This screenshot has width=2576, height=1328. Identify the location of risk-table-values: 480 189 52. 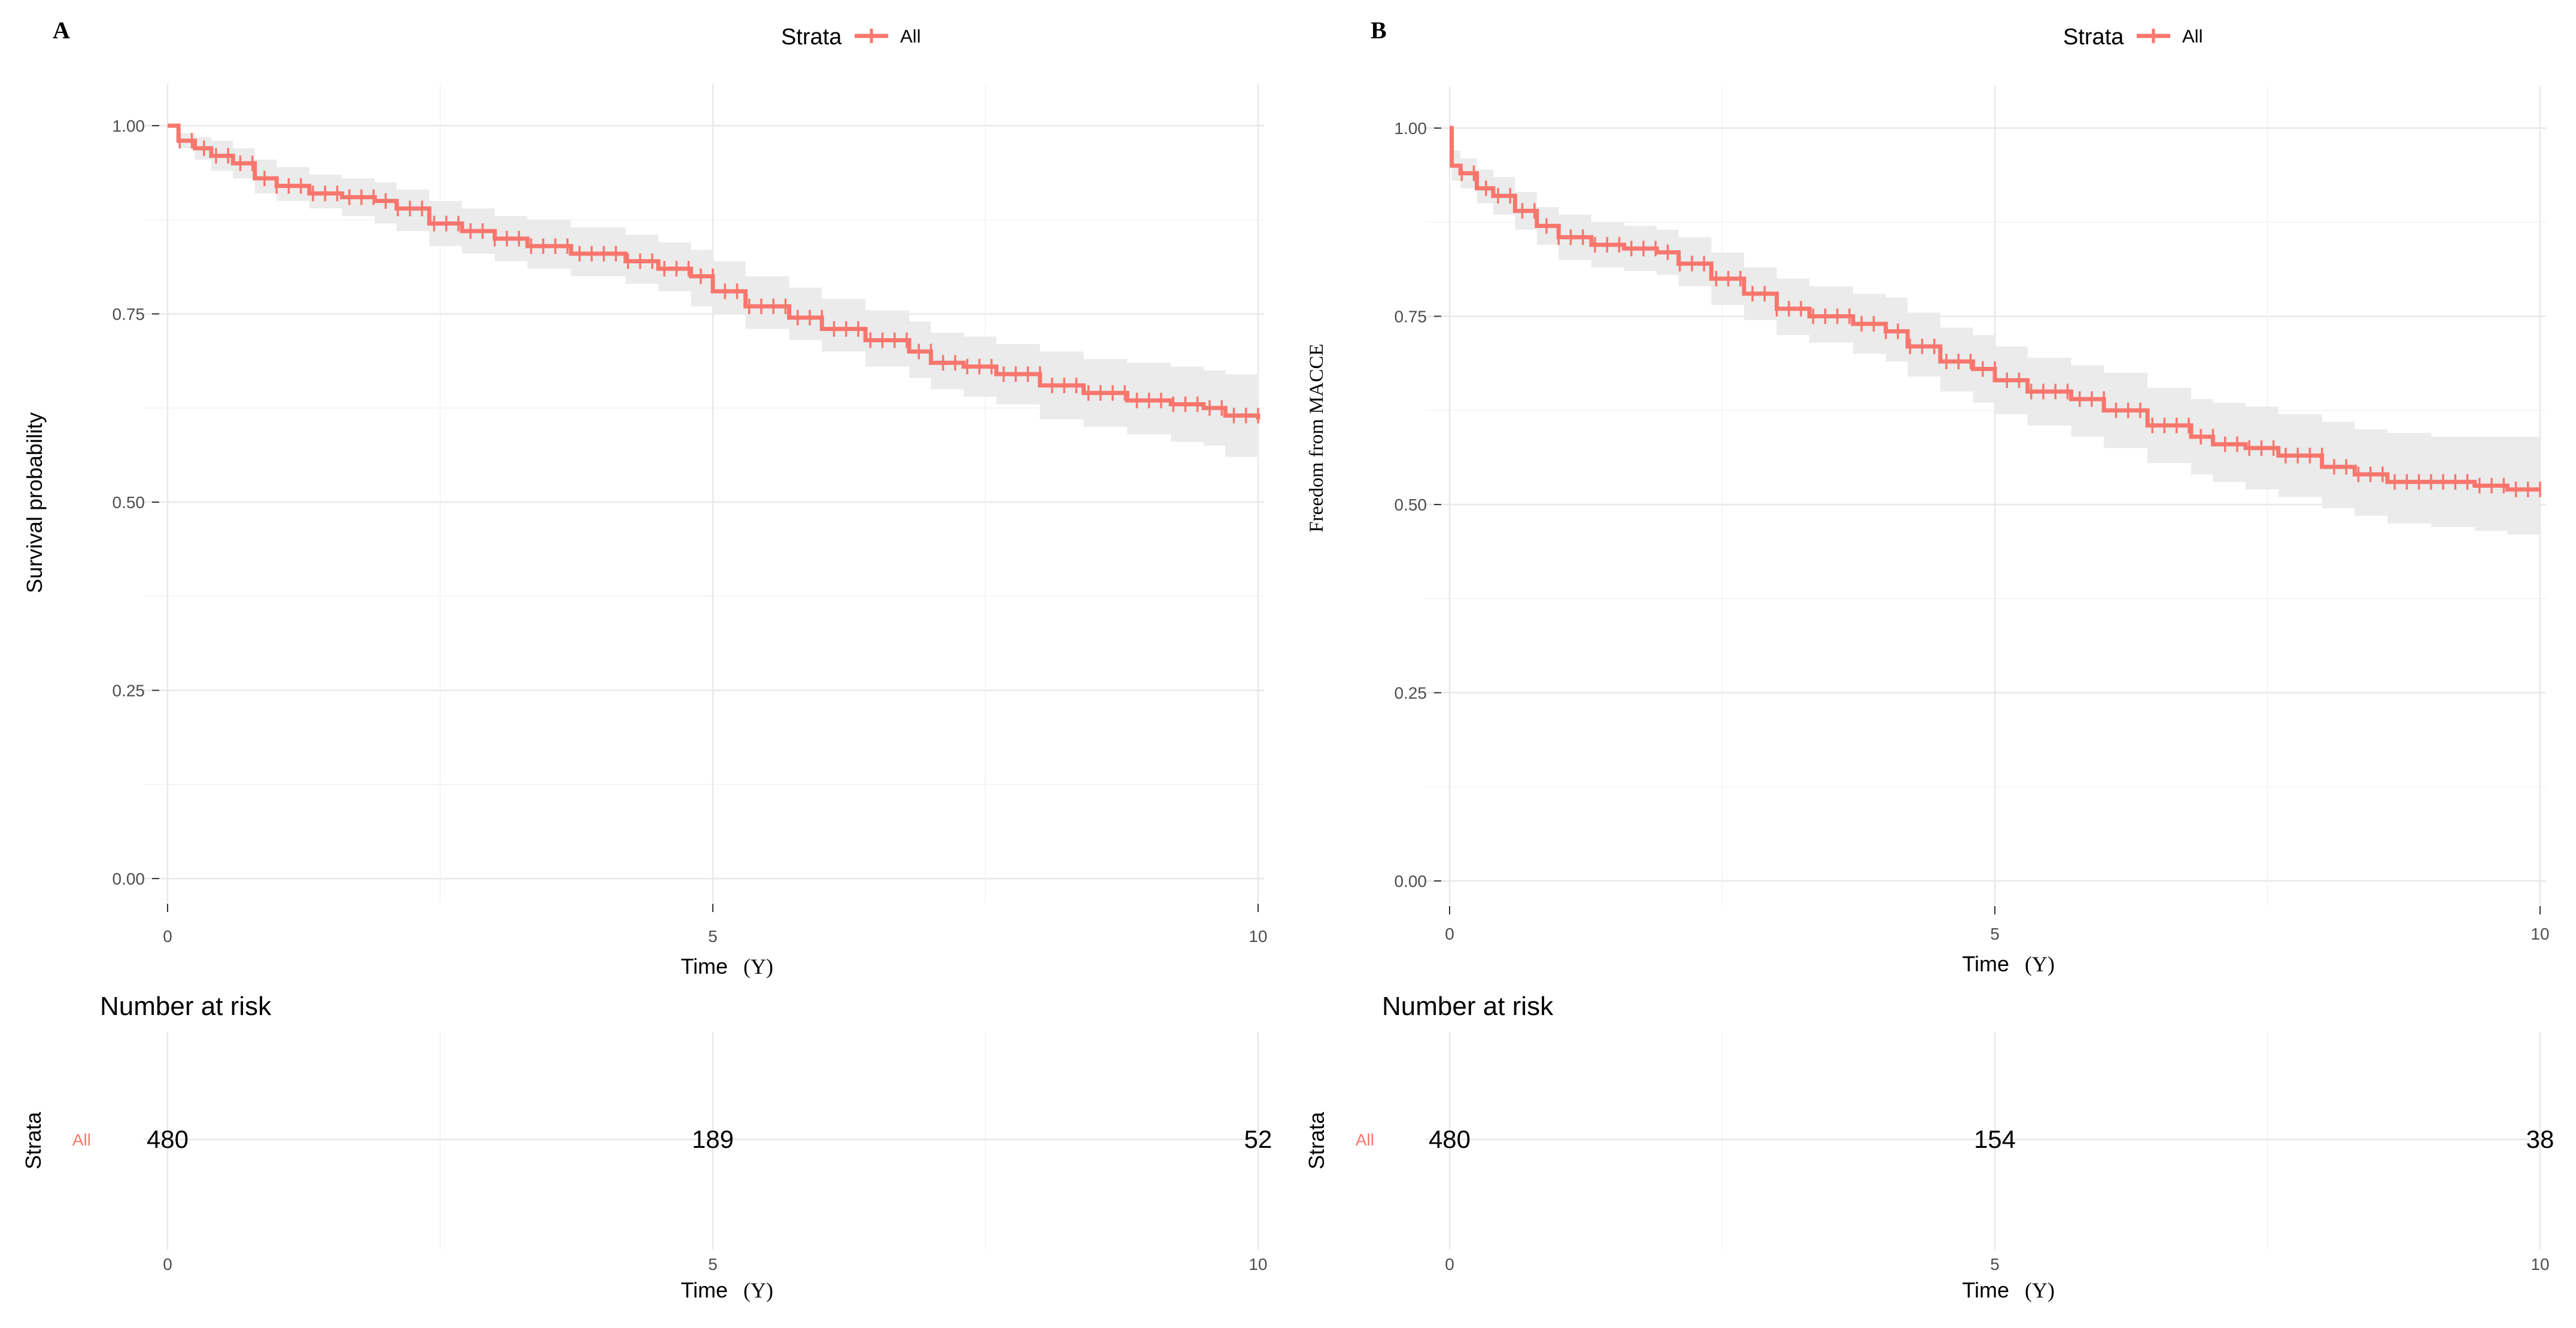
(709, 1139).